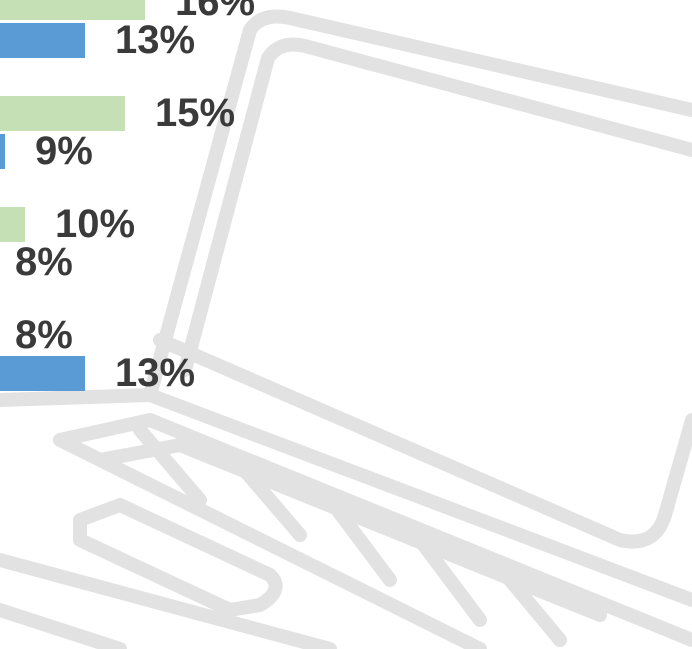 The image size is (692, 649). I want to click on value-label: 15%, so click(195, 113).